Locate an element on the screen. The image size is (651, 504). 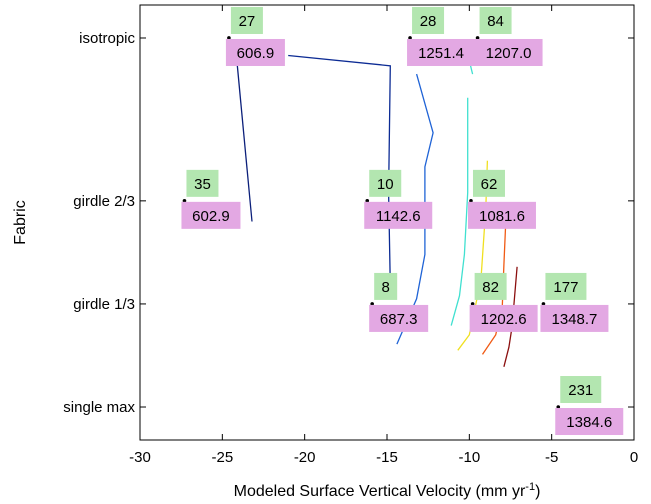
value-label: 1142.6 is located at coordinates (398, 216).